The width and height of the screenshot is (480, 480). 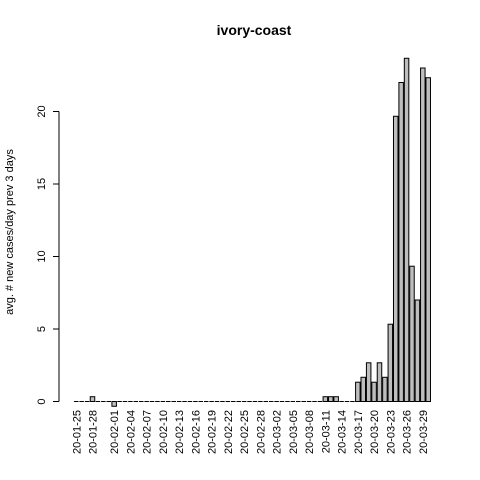 What do you see at coordinates (326, 431) in the screenshot?
I see `x-tick-label: 20-03-11` at bounding box center [326, 431].